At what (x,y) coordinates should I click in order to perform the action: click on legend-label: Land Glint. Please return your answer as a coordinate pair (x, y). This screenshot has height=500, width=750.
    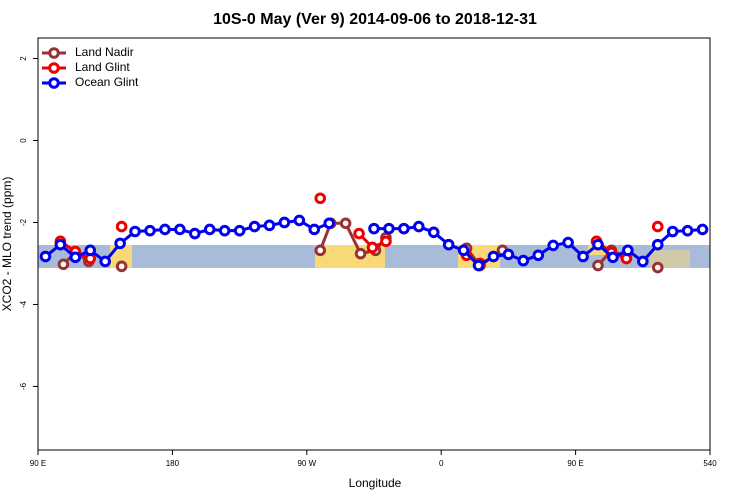
    Looking at the image, I should click on (102, 67).